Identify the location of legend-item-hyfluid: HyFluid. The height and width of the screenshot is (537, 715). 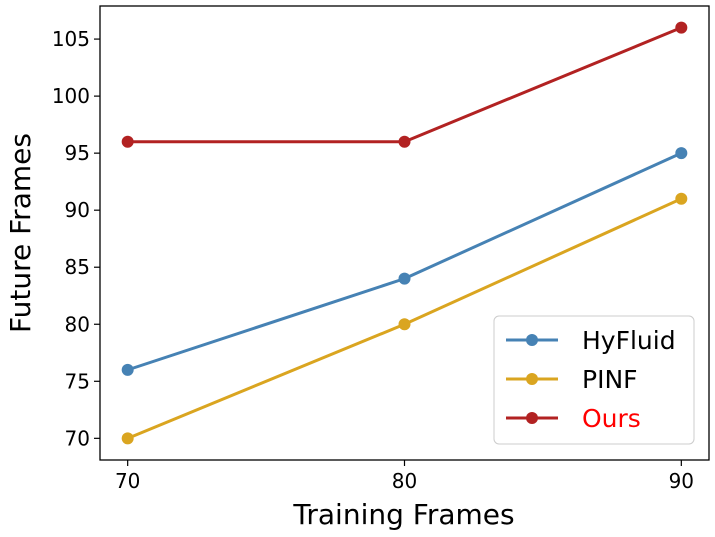
(591, 340).